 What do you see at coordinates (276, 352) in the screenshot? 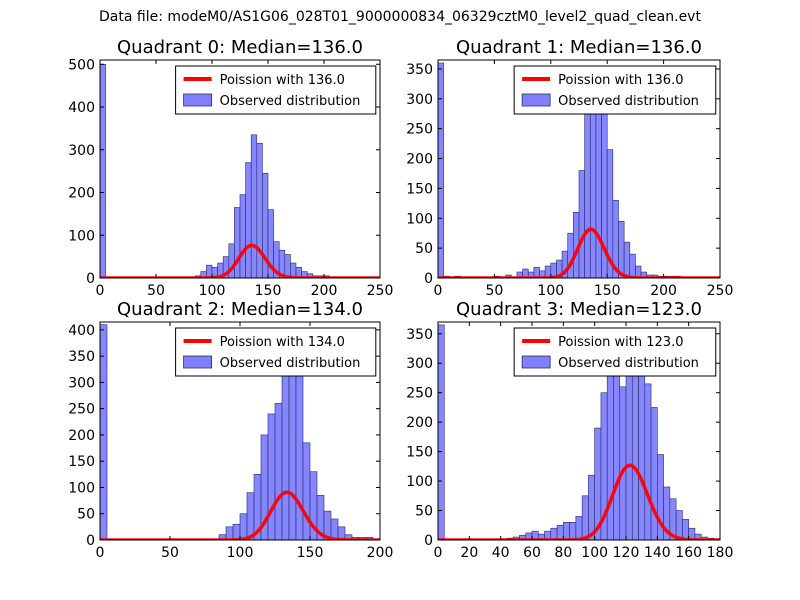
I see `quadrant-2-legend: Poission with 134.0 Observed distribution` at bounding box center [276, 352].